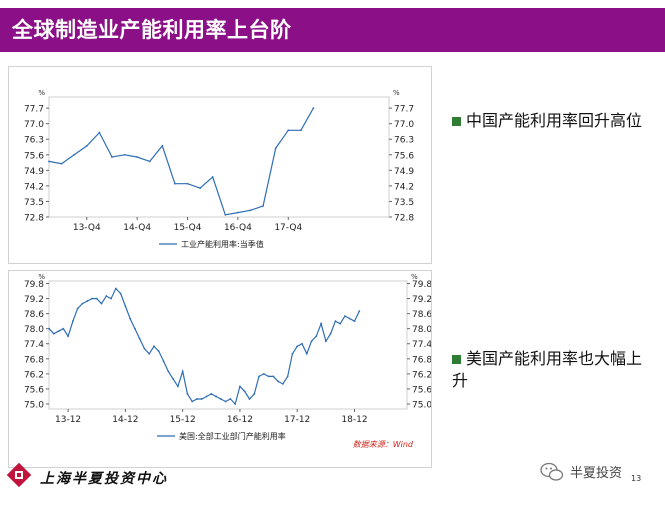 This screenshot has height=507, width=665. What do you see at coordinates (552, 471) in the screenshot?
I see `wechat-icon` at bounding box center [552, 471].